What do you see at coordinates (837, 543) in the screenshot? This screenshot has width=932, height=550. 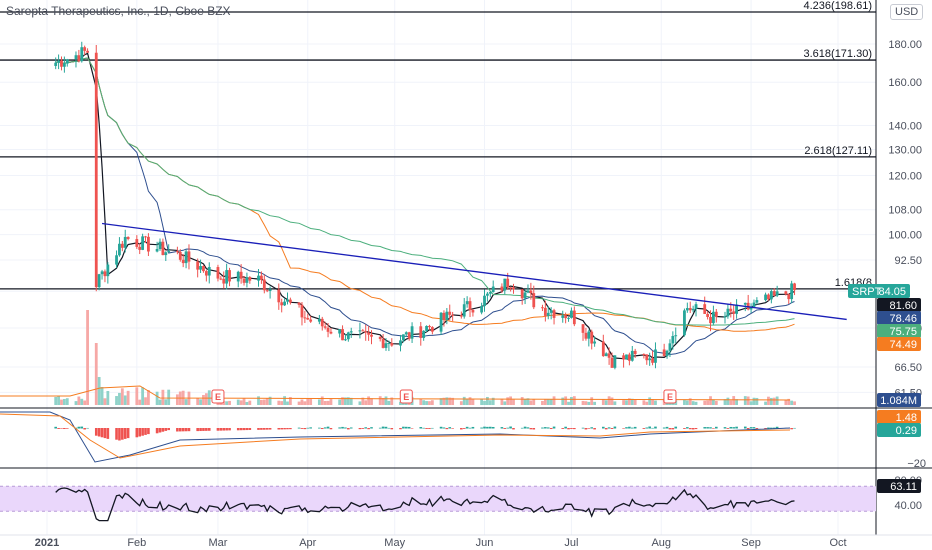 I see `time-axis-tick: Oct` at bounding box center [837, 543].